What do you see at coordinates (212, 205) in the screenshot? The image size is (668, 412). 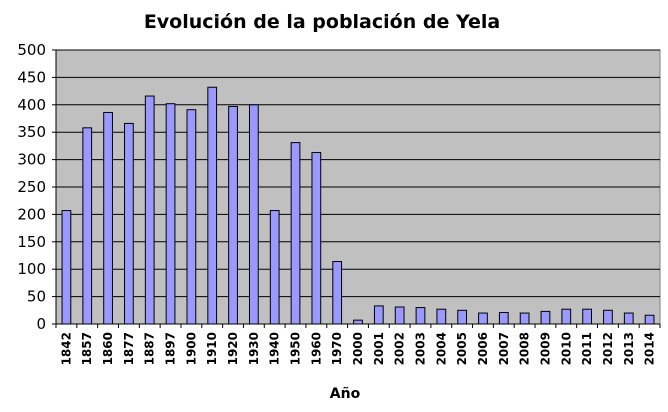 I see `bar-1910` at bounding box center [212, 205].